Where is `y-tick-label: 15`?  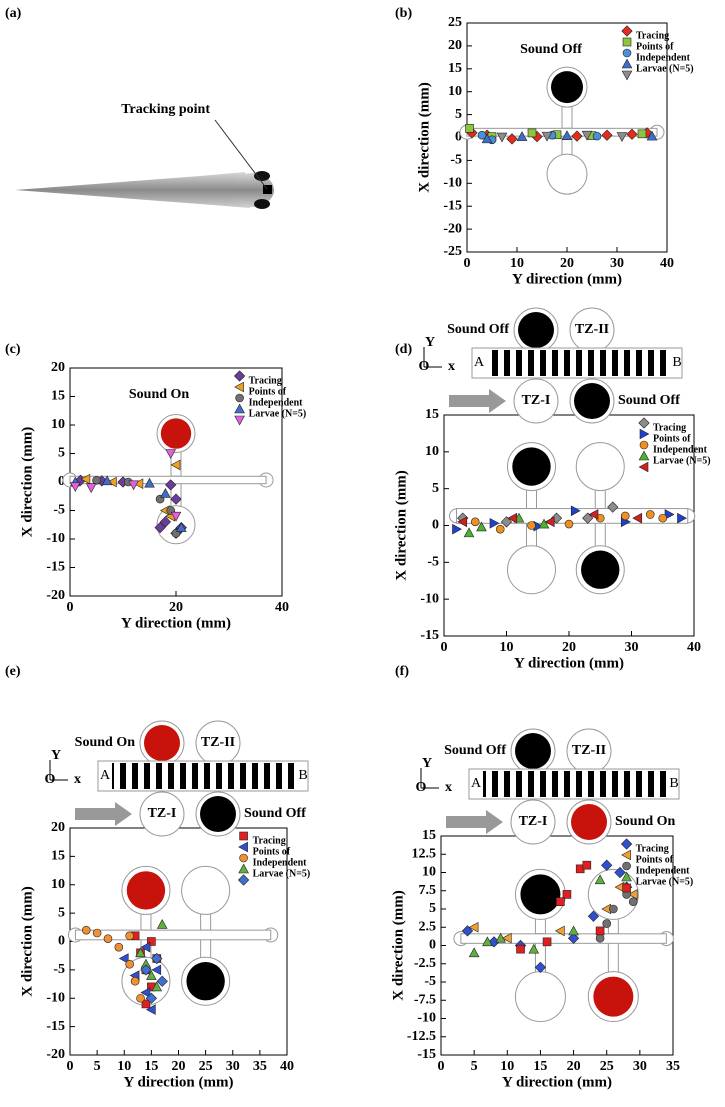
y-tick-label: 15 is located at coordinates (455, 68).